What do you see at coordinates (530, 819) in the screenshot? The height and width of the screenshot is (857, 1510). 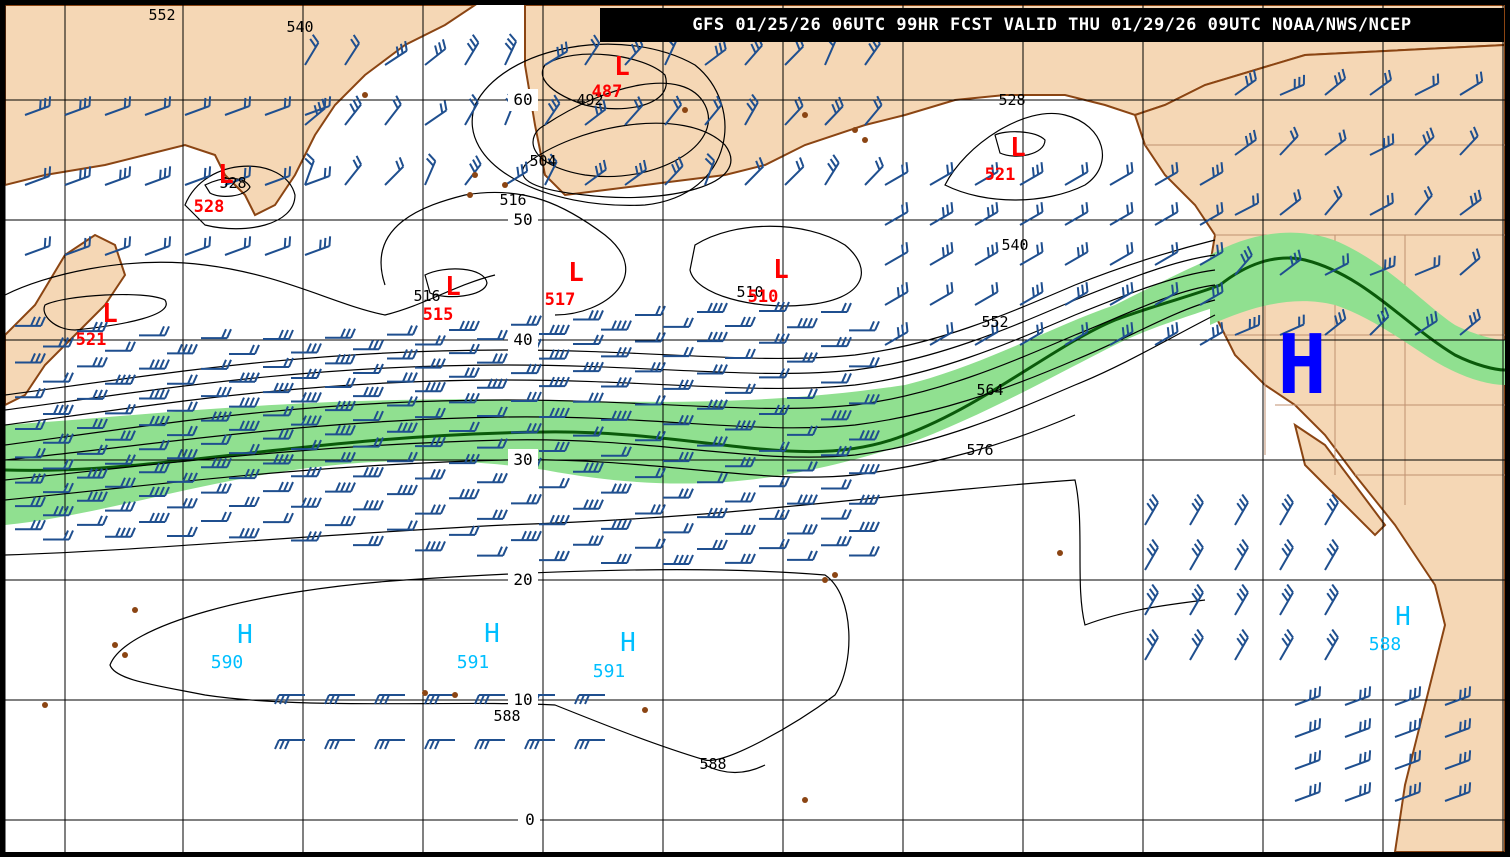 I see `lat-label-0: 0` at bounding box center [530, 819].